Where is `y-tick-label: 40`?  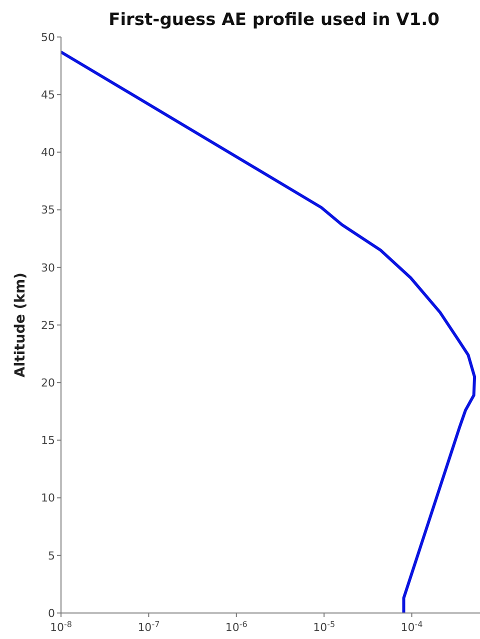 y-tick-label: 40 is located at coordinates (48, 153).